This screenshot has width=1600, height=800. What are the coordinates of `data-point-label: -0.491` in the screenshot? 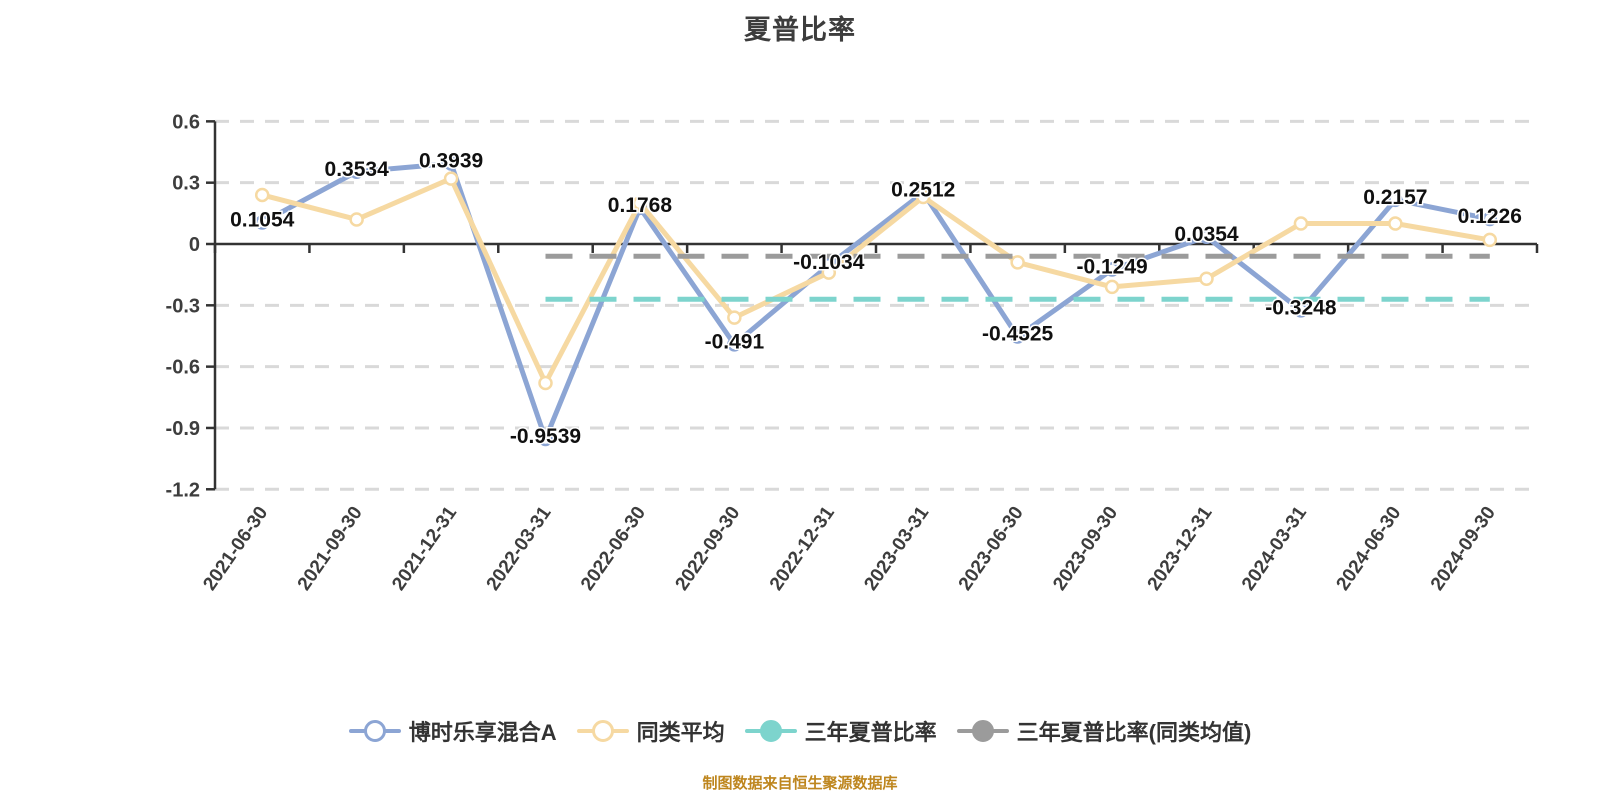 It's located at (735, 341).